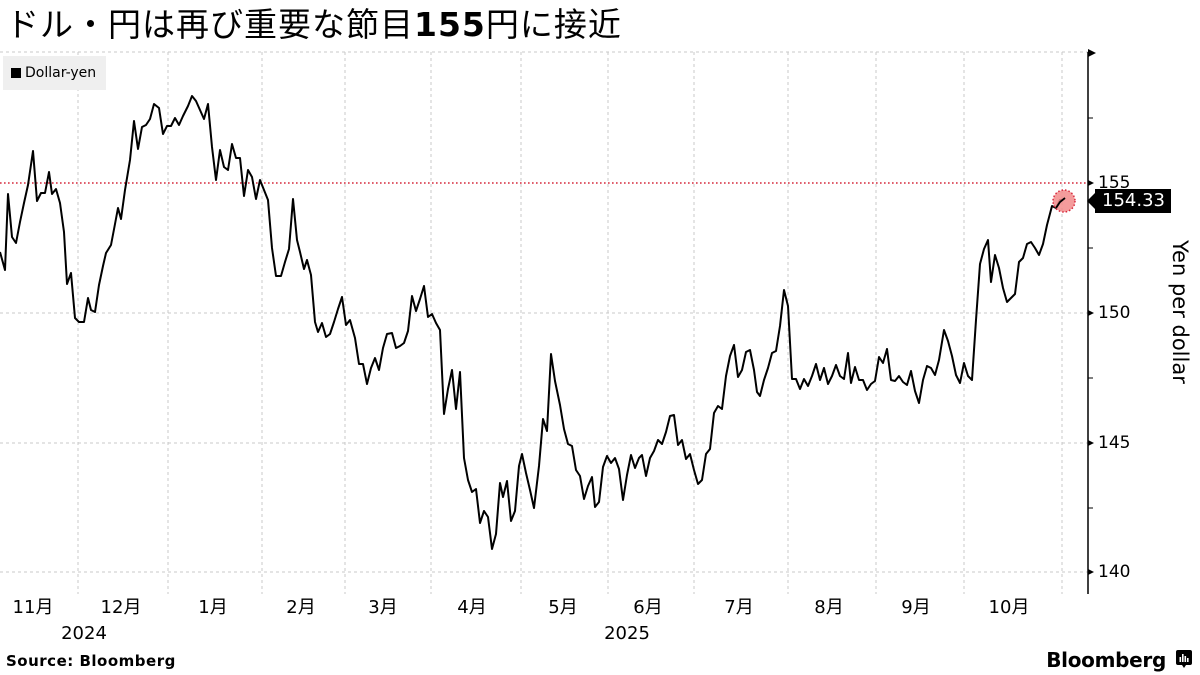 Image resolution: width=1200 pixels, height=675 pixels. What do you see at coordinates (627, 633) in the screenshot?
I see `x-year-2025: 2025` at bounding box center [627, 633].